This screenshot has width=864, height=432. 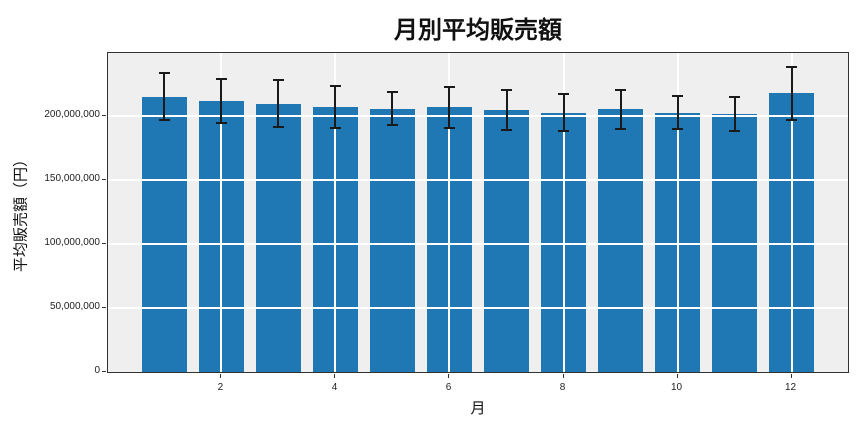 What do you see at coordinates (74, 306) in the screenshot?
I see `y-tick-label: 50,000,000` at bounding box center [74, 306].